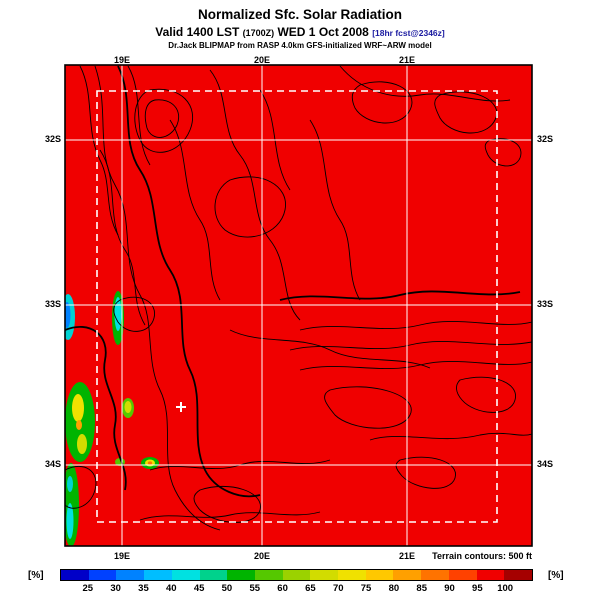 Image resolution: width=600 pixels, height=600 pixels. Describe the element at coordinates (52, 139) in the screenshot. I see `lat-label-left-32s: 32S` at that location.